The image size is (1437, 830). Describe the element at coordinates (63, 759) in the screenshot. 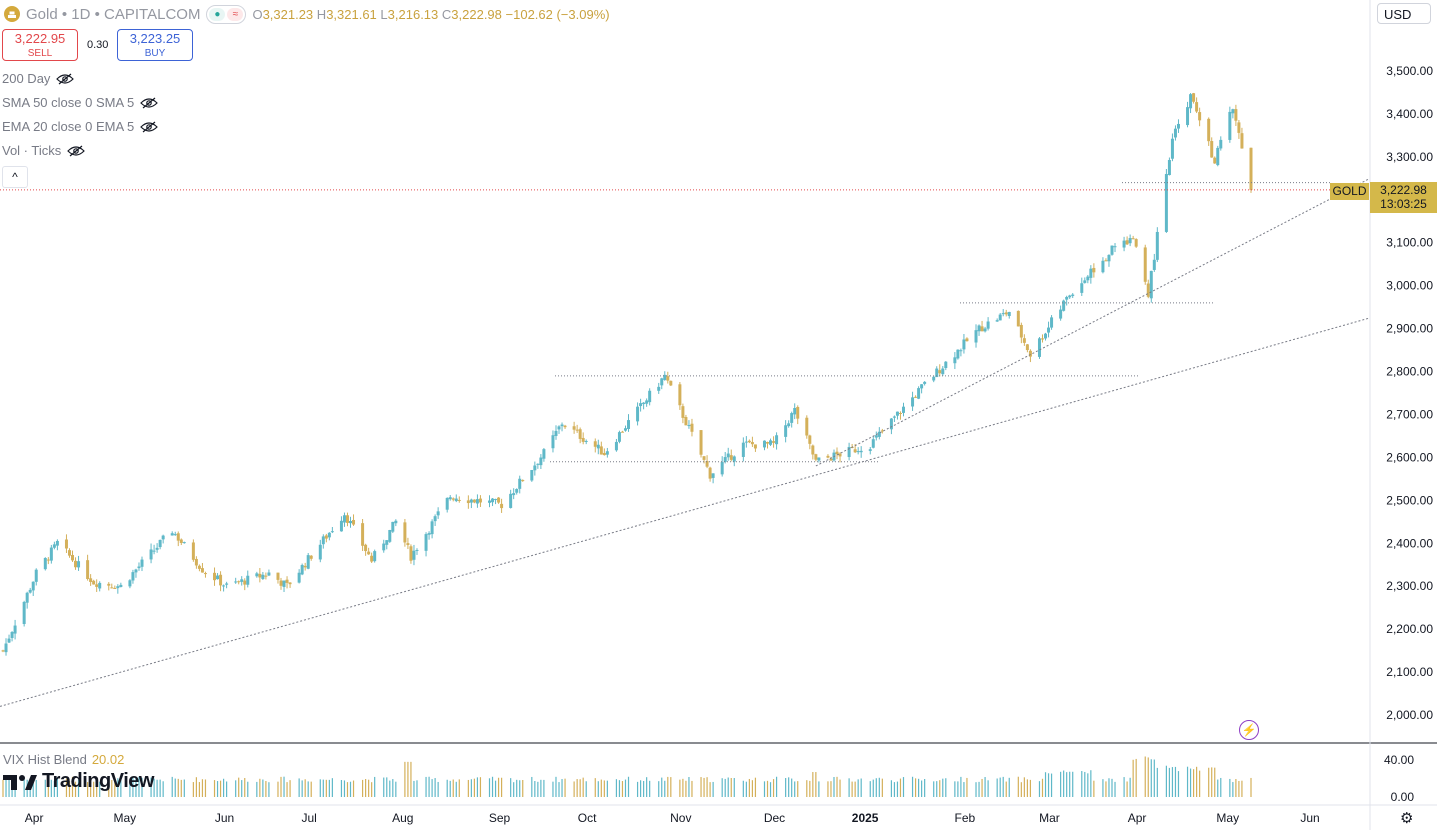

I see `vix-legend: VIX Hist Blend 20.02` at that location.